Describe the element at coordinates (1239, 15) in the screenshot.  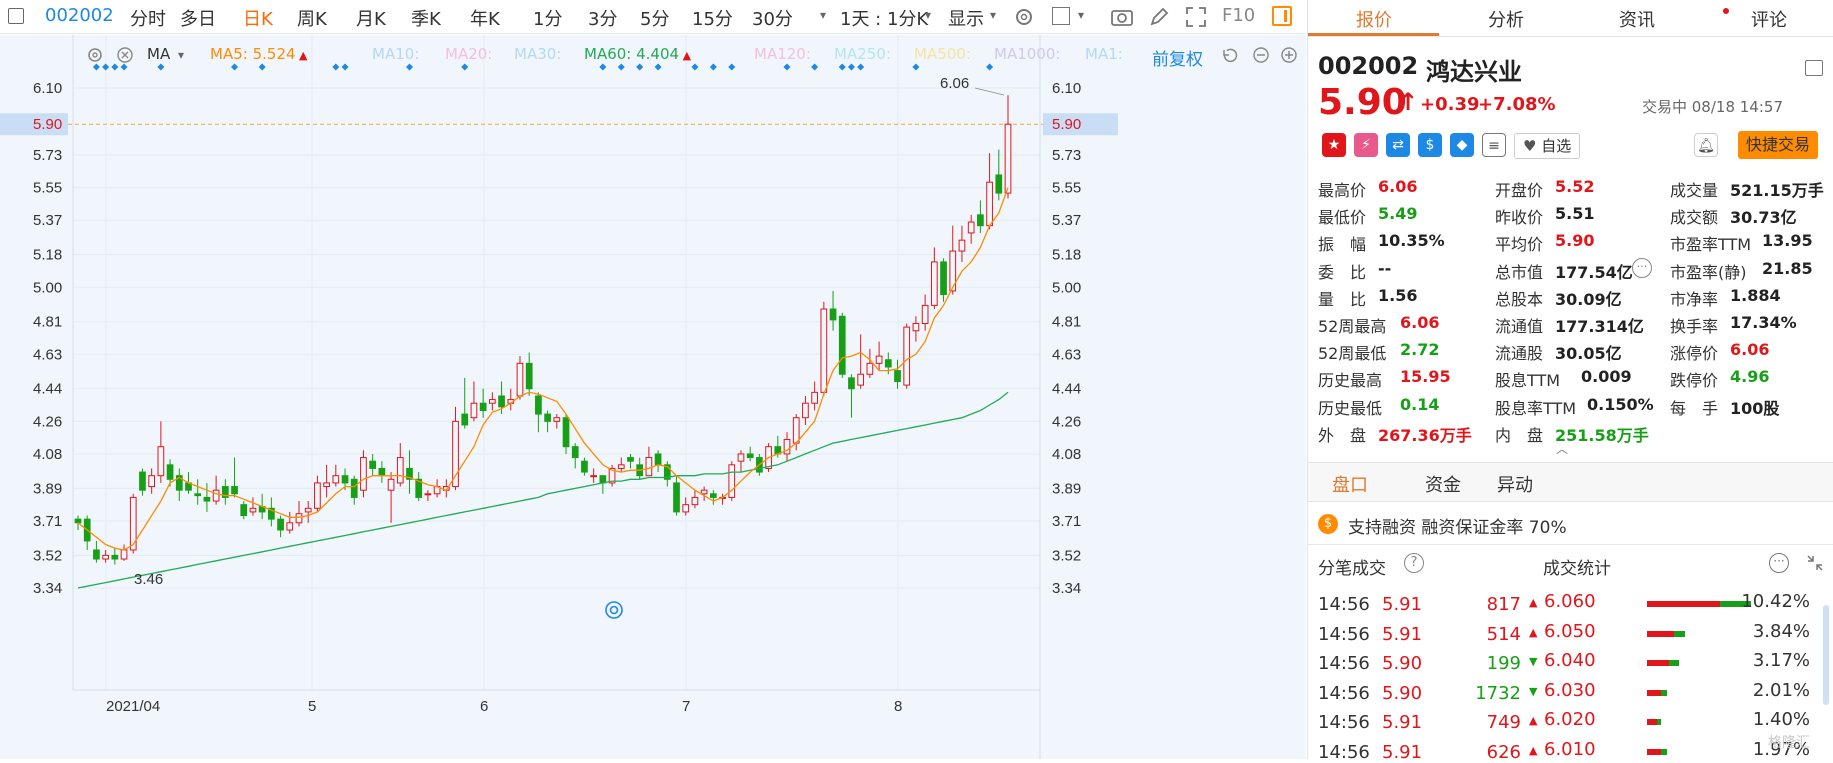
I see `f10-button: F10` at that location.